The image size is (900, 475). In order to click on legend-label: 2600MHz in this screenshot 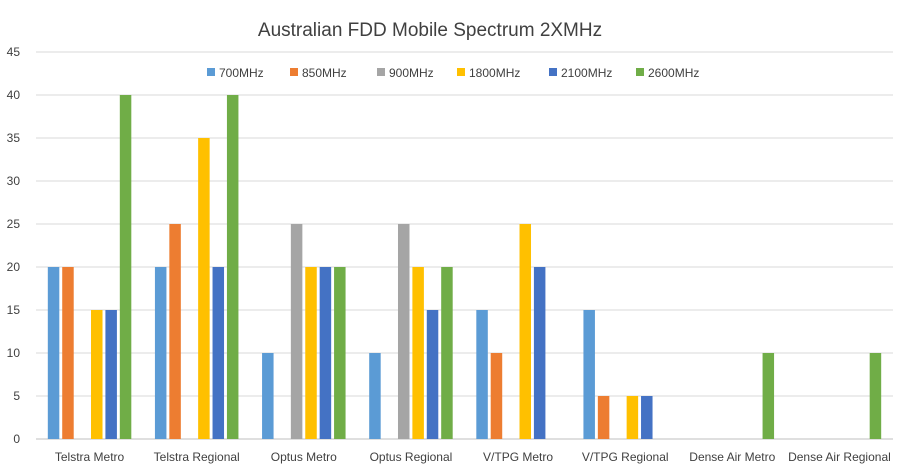, I will do `click(673, 73)`.